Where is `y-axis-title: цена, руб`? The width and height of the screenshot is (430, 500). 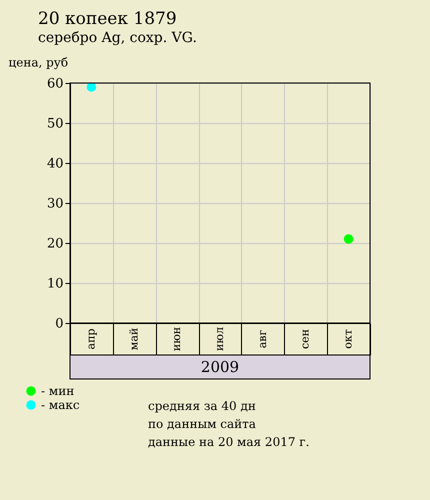
y-axis-title: цена, руб is located at coordinates (38, 63).